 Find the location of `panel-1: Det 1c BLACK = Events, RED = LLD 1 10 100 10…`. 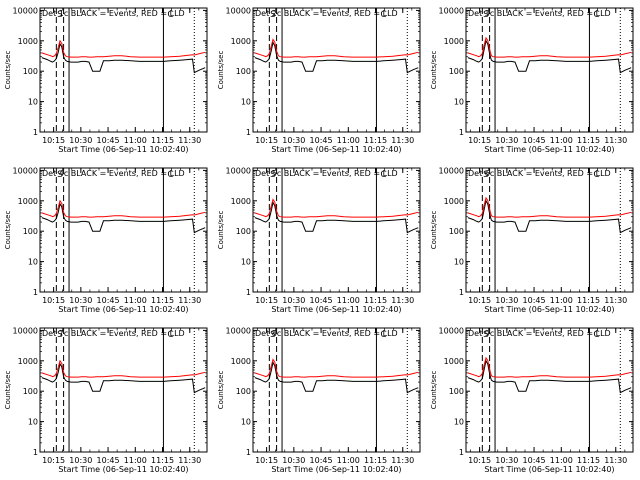

panel-1: Det 1c BLACK = Events, RED = LLD 1 10 100 10… is located at coordinates (106, 80).